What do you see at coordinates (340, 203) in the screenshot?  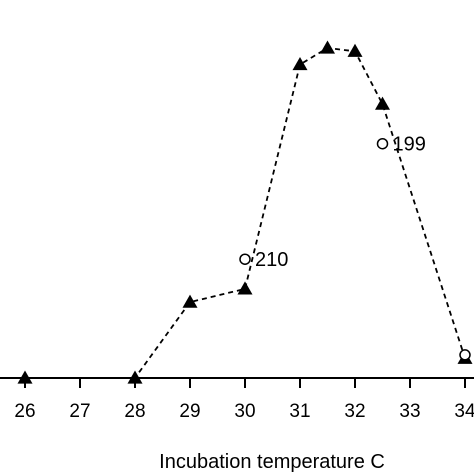 I see `data-labels: 210 199` at bounding box center [340, 203].